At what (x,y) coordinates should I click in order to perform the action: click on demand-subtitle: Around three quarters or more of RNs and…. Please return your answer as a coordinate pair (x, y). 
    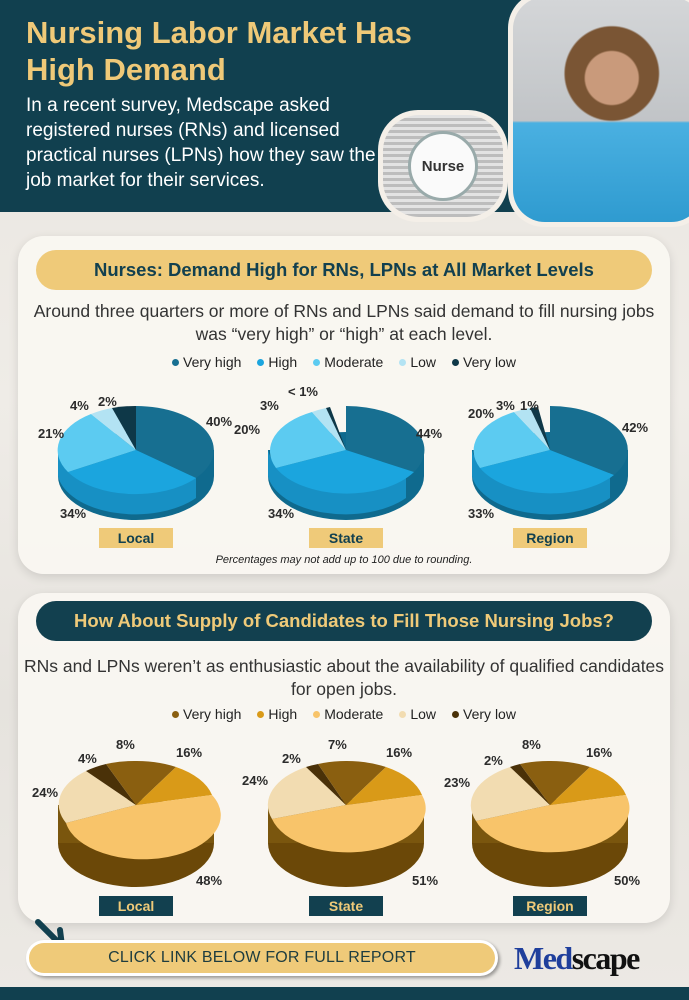
    Looking at the image, I should click on (344, 322).